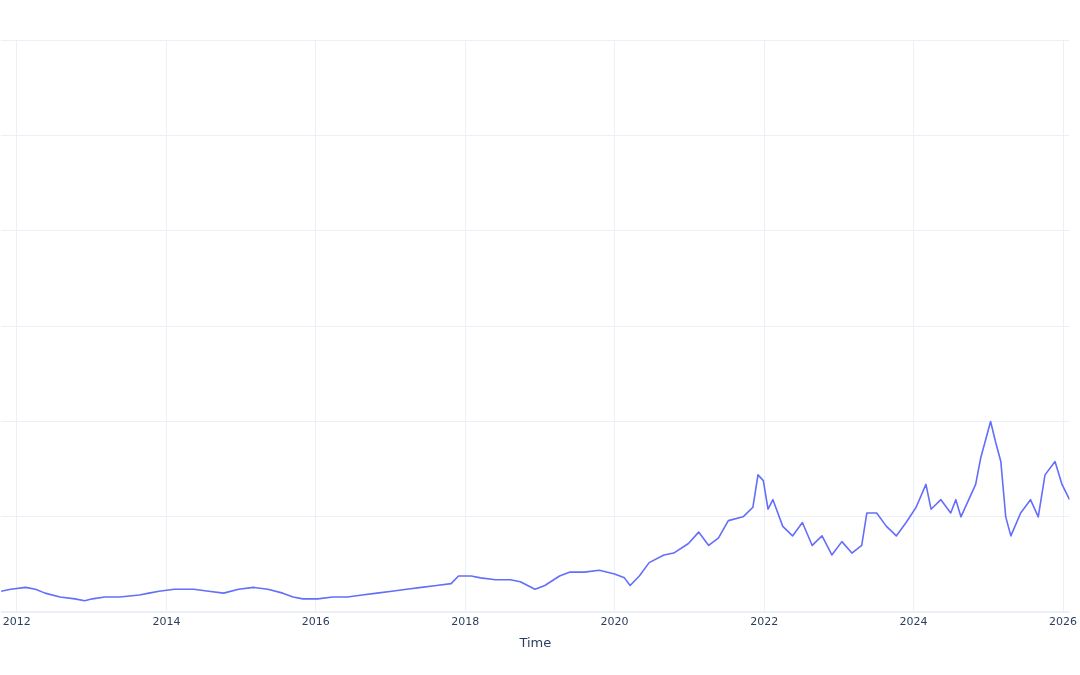 The width and height of the screenshot is (1080, 675). Describe the element at coordinates (16, 621) in the screenshot. I see `x-tick-label: 2012` at that location.